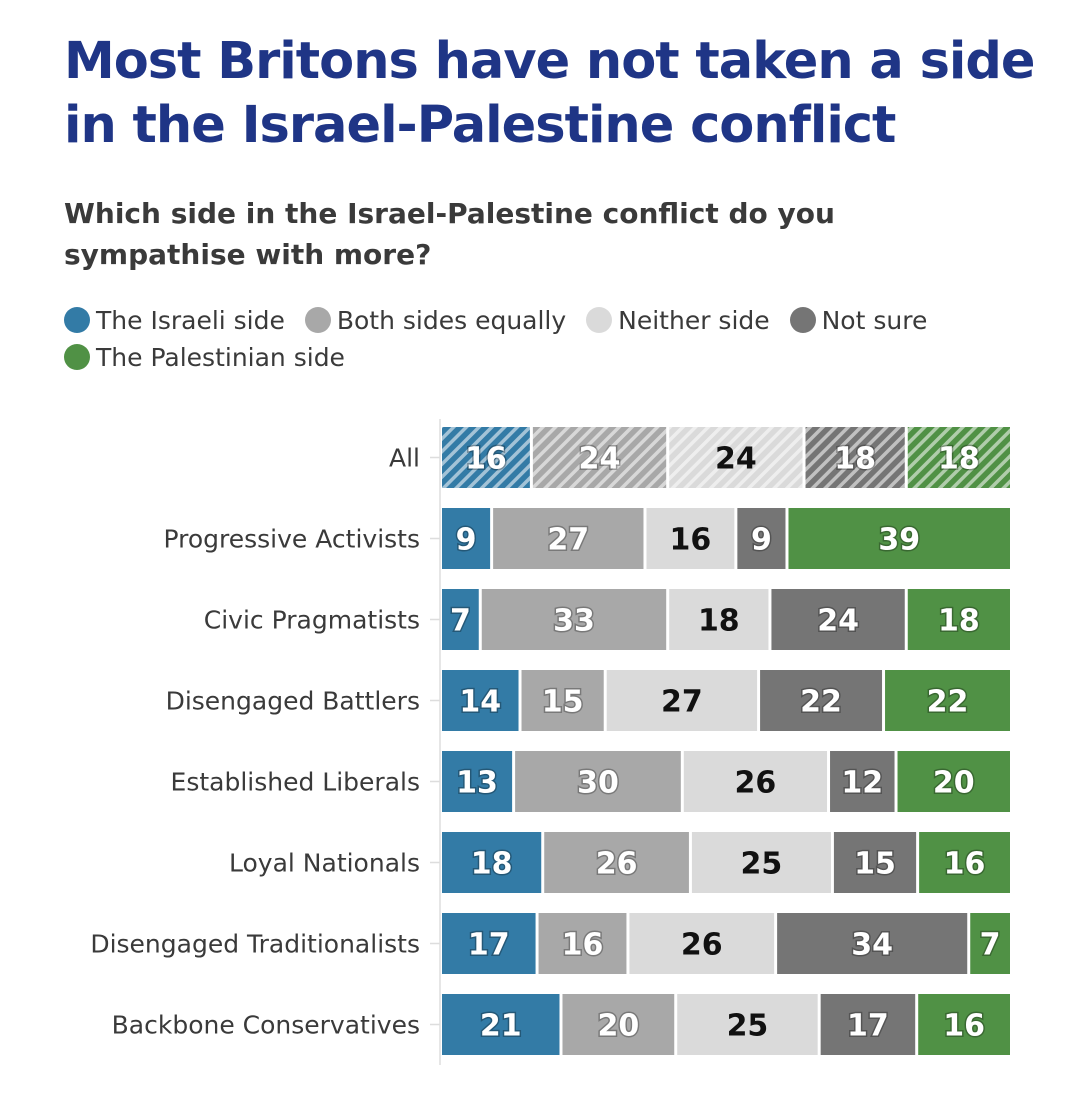  I want to click on legend-item-palestinian: The Palestinian side, so click(204, 357).